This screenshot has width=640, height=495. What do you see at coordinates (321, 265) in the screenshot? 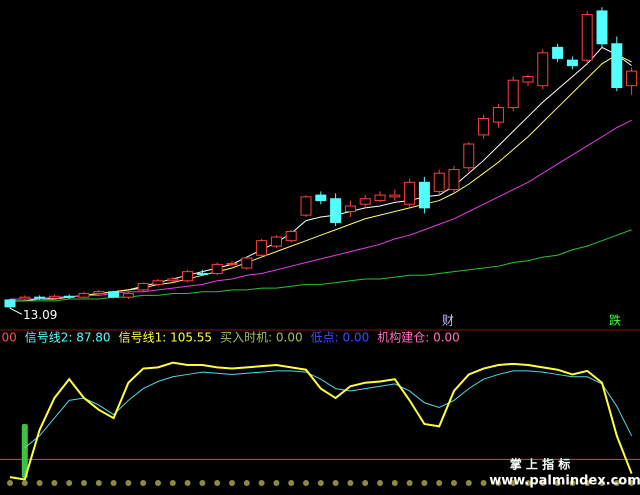
I see `moving-average-line` at bounding box center [321, 265].